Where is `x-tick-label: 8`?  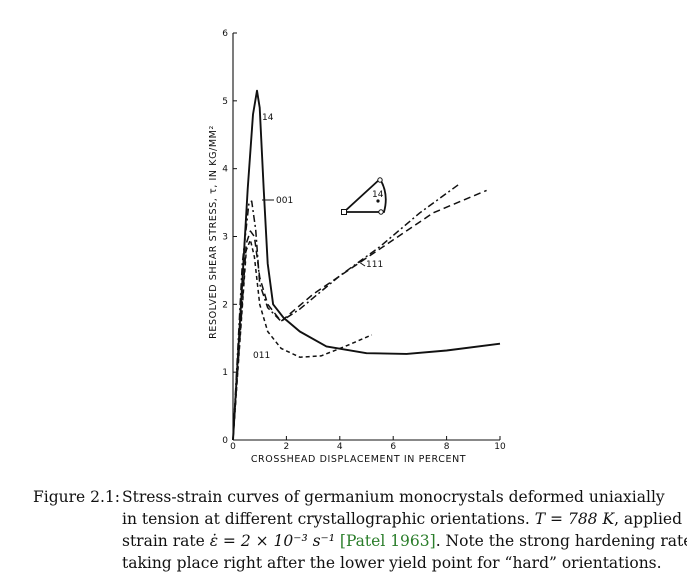
x-tick-label: 8 is located at coordinates (447, 447).